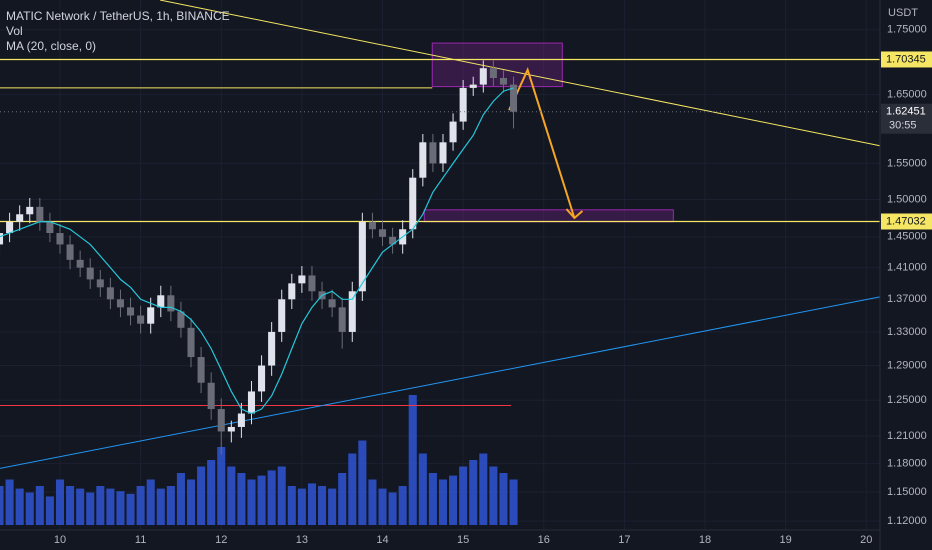  Describe the element at coordinates (118, 16) in the screenshot. I see `chart-title: MATIC Network / TetherUS, 1h, BINANCE` at that location.